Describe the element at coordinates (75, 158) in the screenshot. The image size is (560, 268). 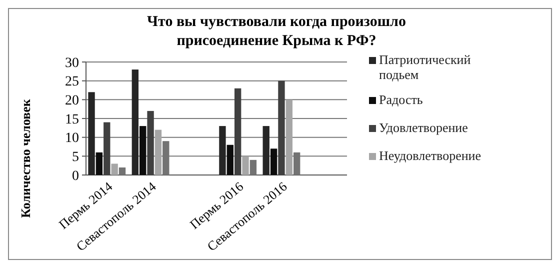
I see `y-tick-label: 5` at that location.